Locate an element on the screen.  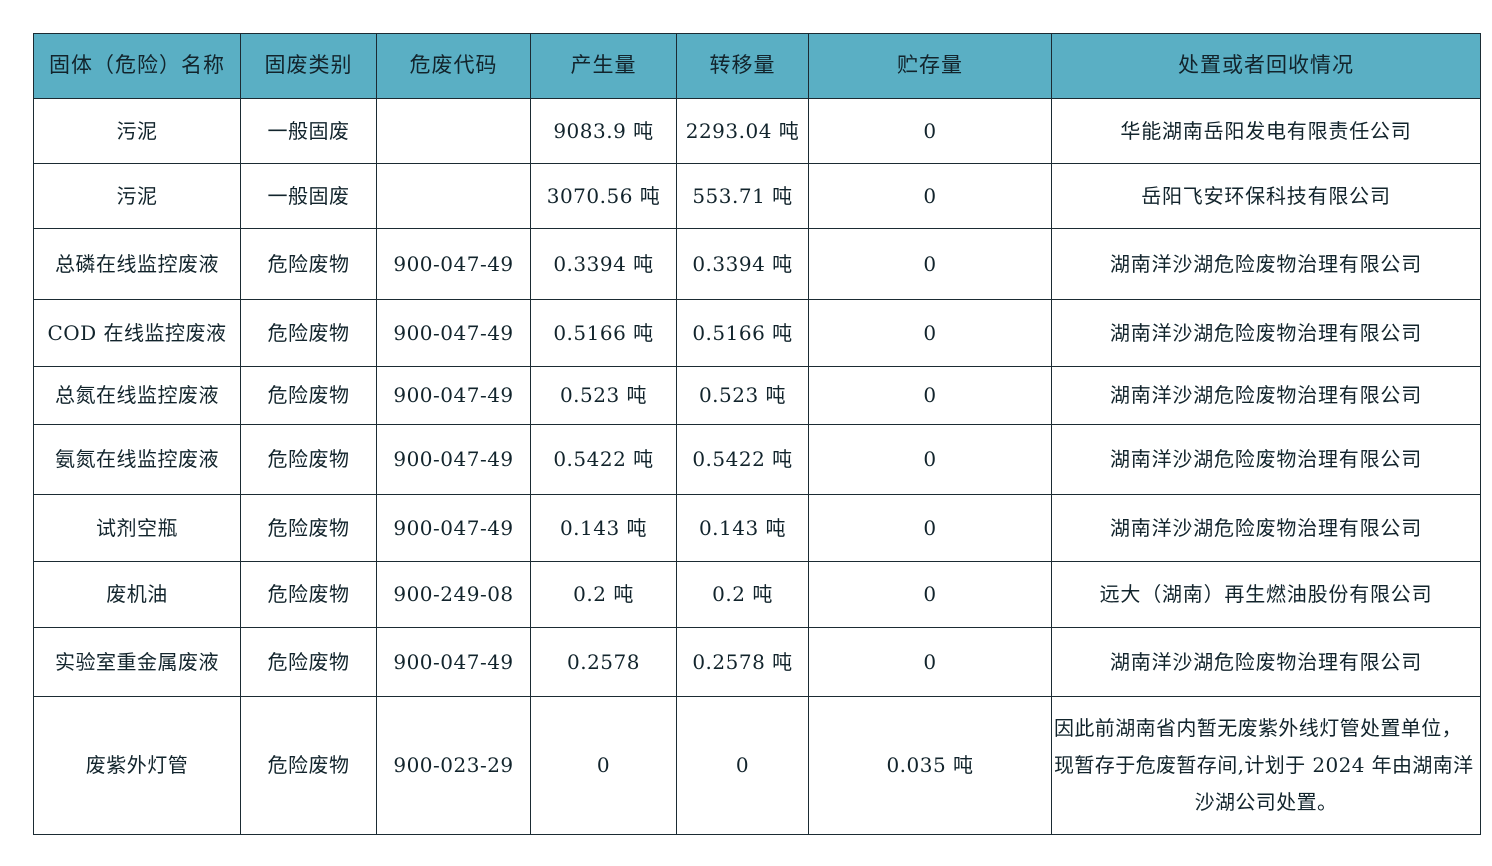
cell-waste-name: 废紫外灯管 is located at coordinates (137, 765).